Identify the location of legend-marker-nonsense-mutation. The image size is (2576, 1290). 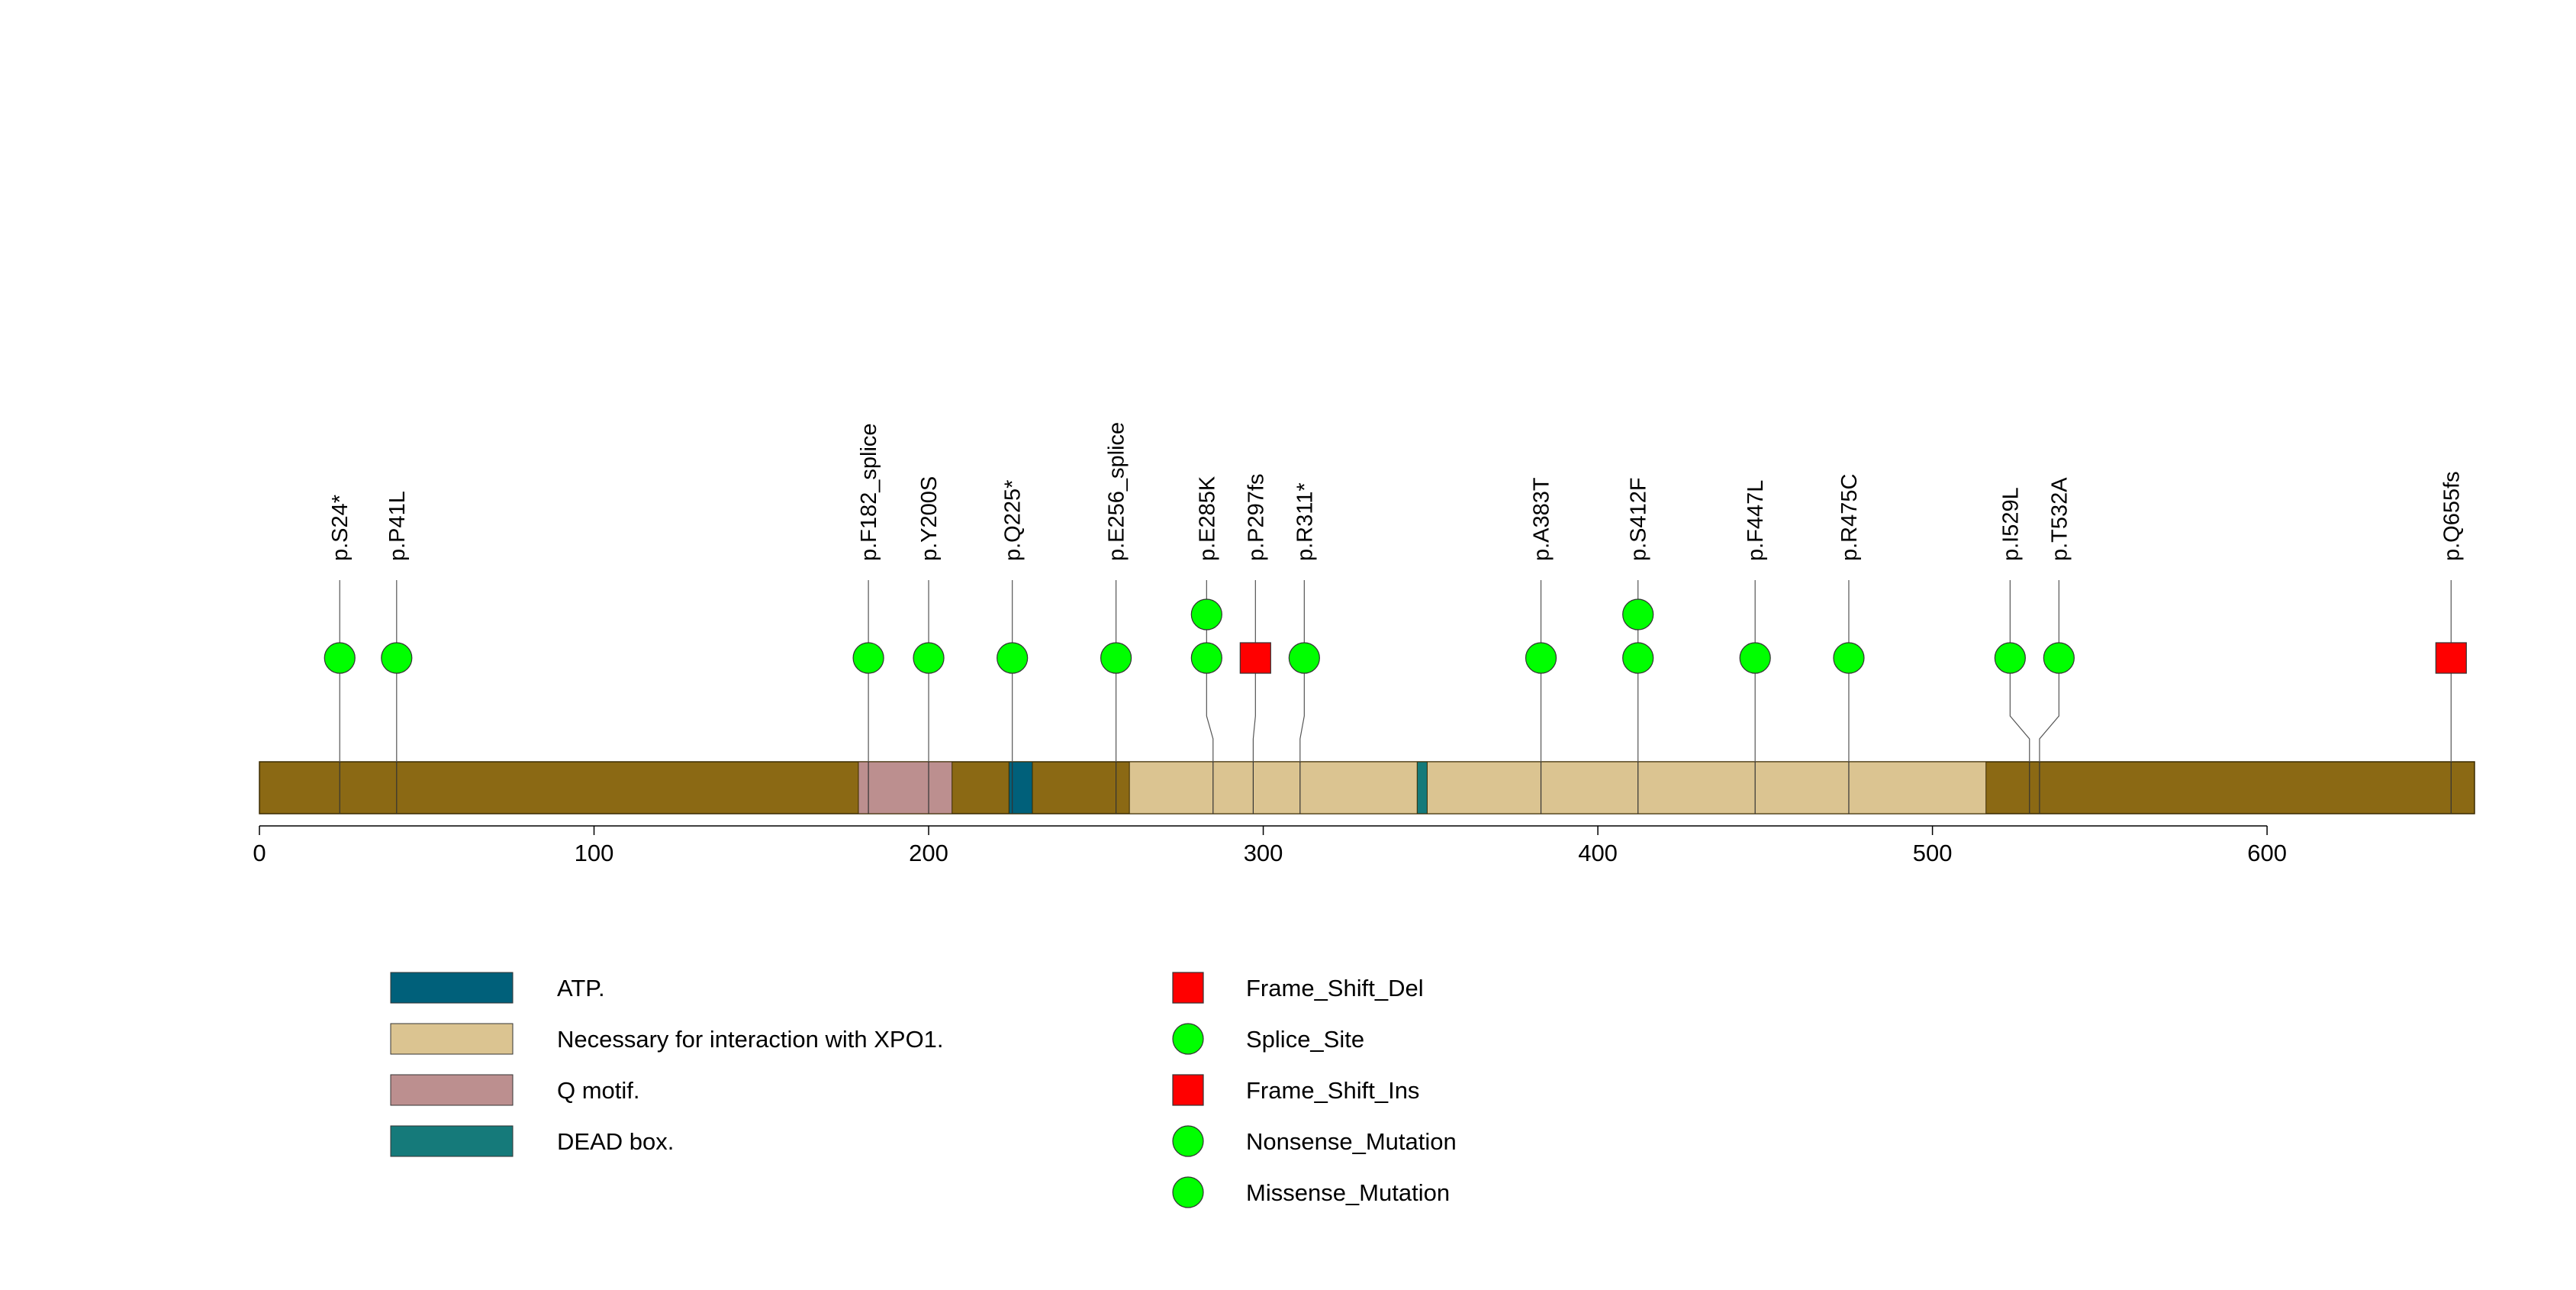
(1188, 1141).